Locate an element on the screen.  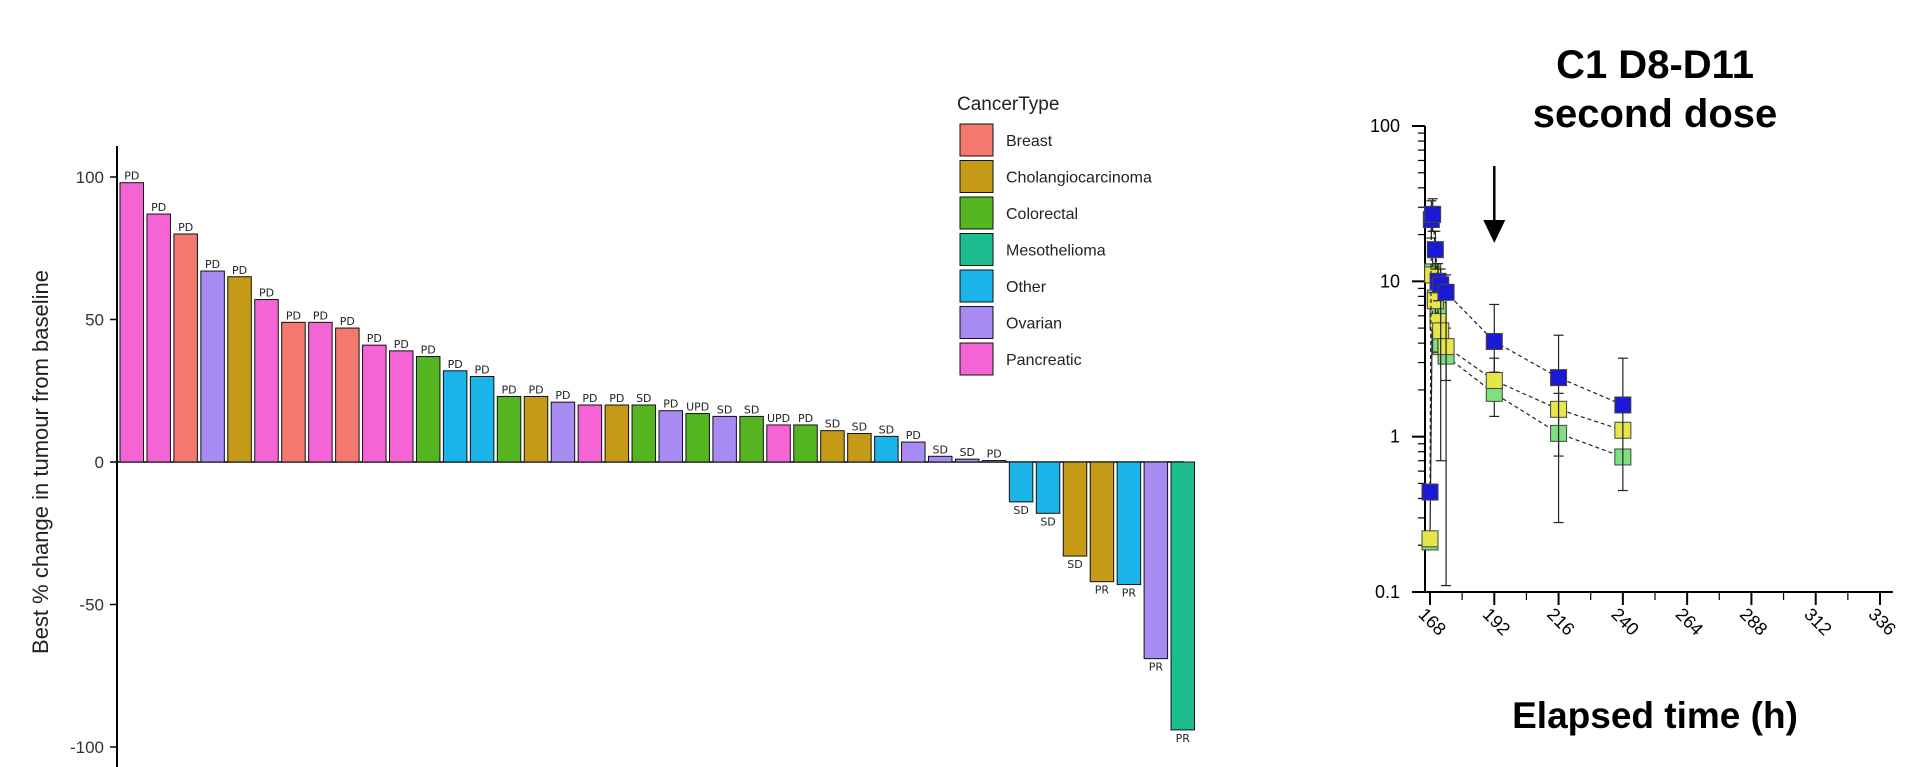
legend-label: Other is located at coordinates (1026, 287).